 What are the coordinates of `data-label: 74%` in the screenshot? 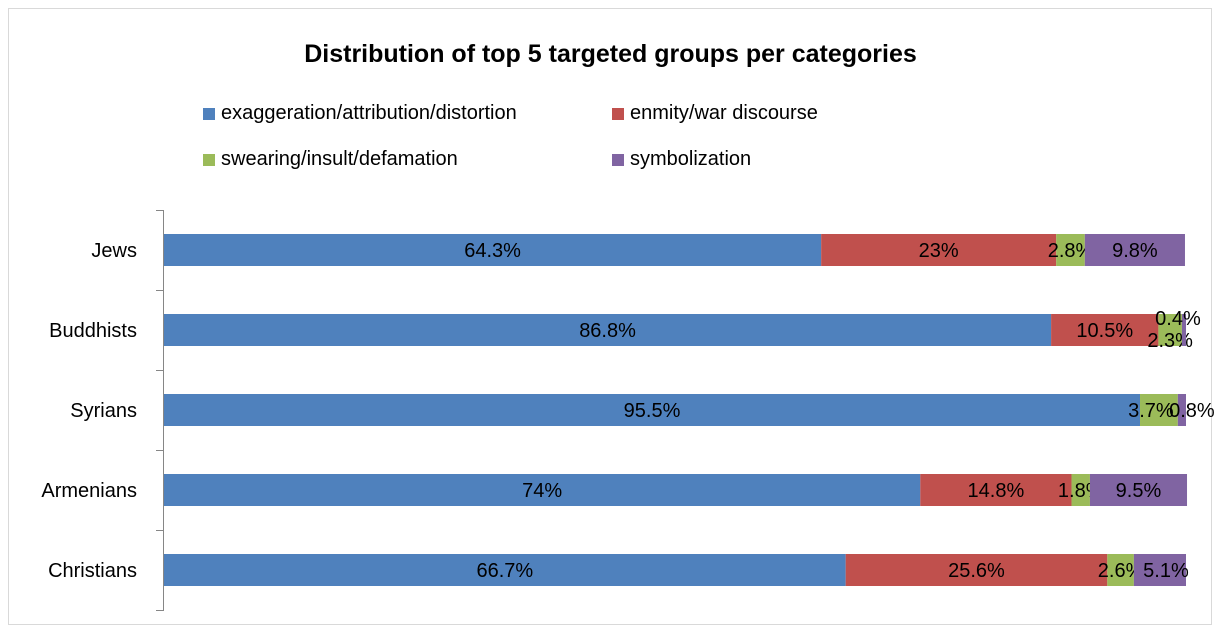 It's located at (542, 491).